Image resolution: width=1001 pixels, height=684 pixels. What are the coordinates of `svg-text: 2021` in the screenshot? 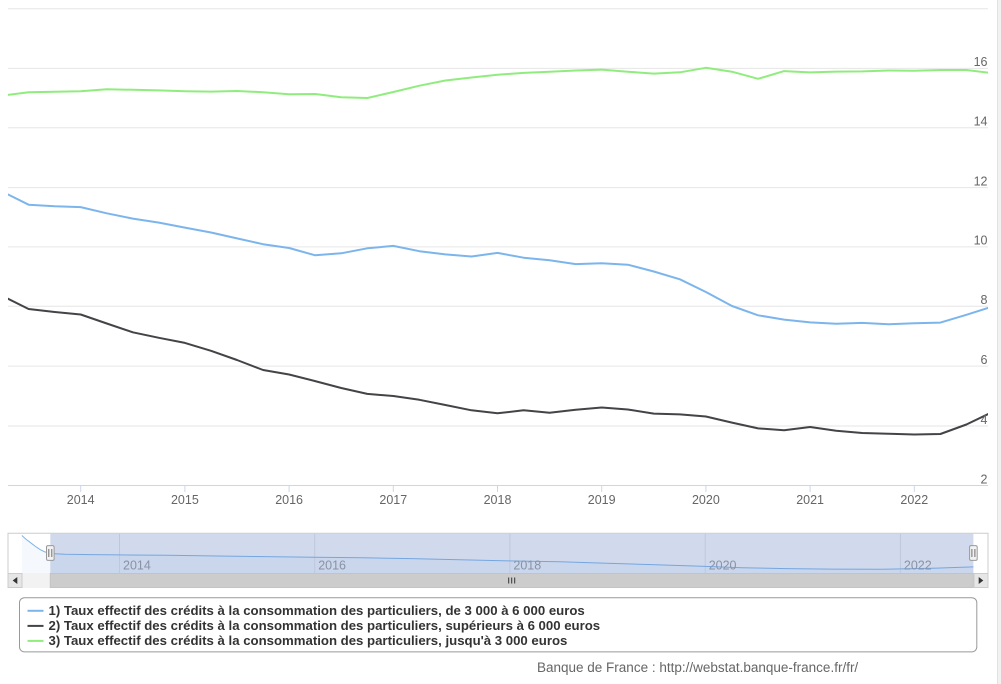 It's located at (810, 500).